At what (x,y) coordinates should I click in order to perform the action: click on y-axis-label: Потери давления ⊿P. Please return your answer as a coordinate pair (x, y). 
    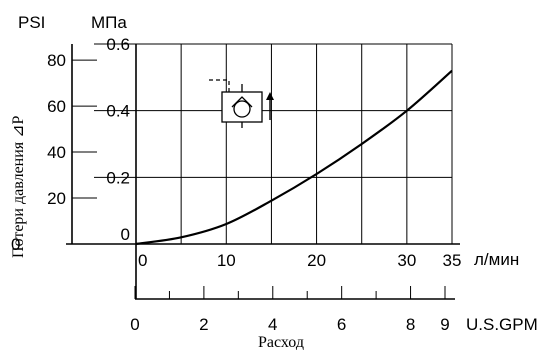
    Looking at the image, I should click on (18, 186).